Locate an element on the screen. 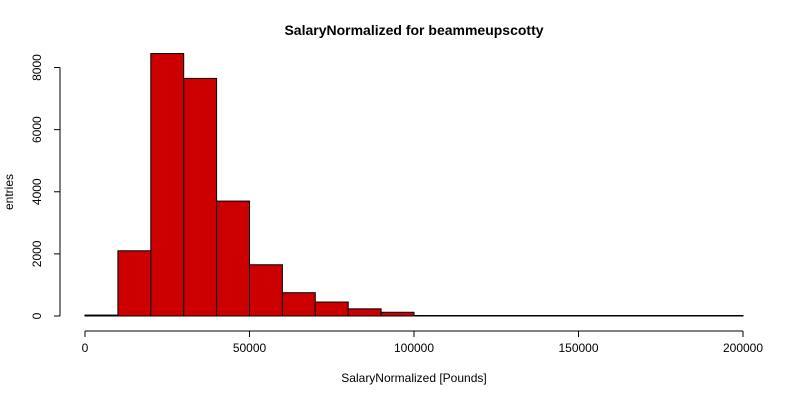  y-tick-label: 8000 is located at coordinates (37, 67).